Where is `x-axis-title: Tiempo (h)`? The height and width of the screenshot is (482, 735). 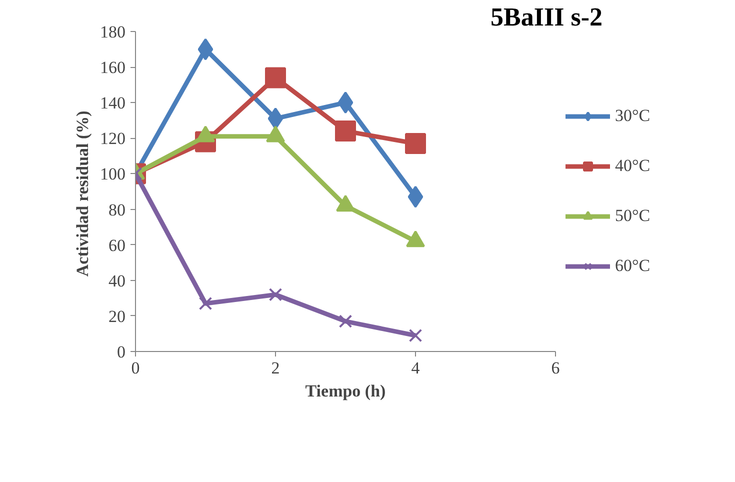
x-axis-title: Tiempo (h) is located at coordinates (345, 391).